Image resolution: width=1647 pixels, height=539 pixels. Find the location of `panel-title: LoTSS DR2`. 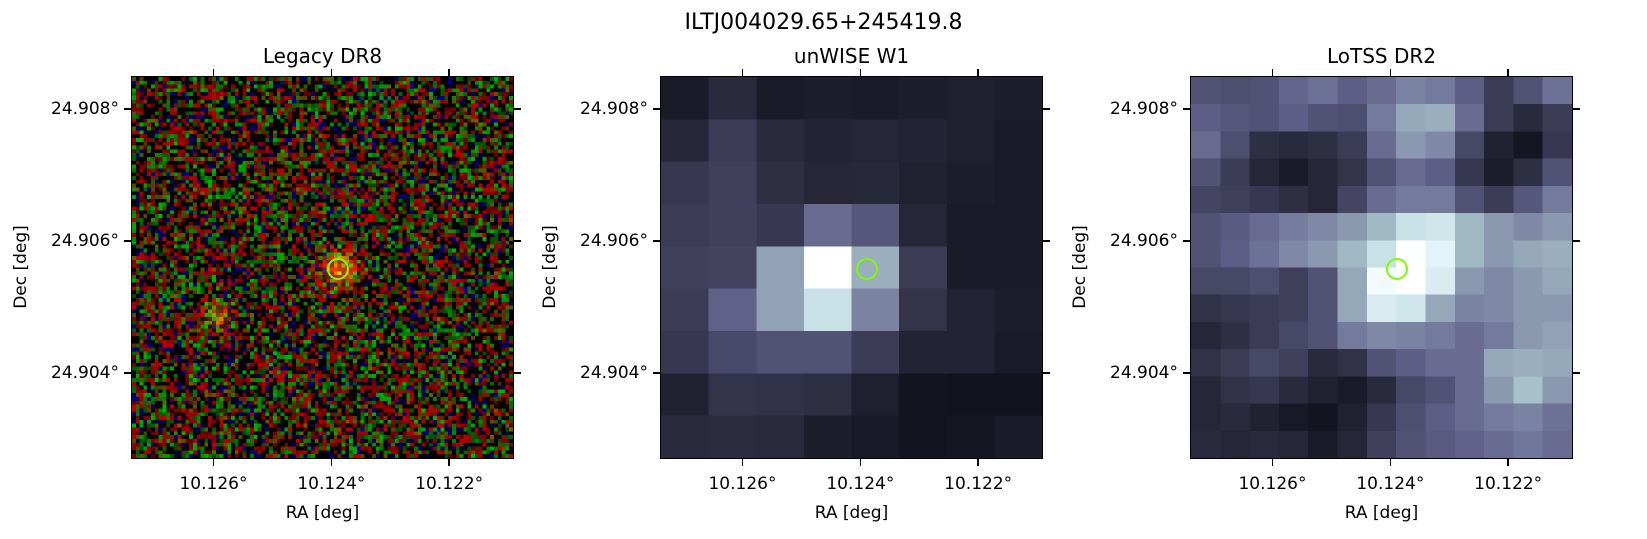

panel-title: LoTSS DR2 is located at coordinates (1381, 56).